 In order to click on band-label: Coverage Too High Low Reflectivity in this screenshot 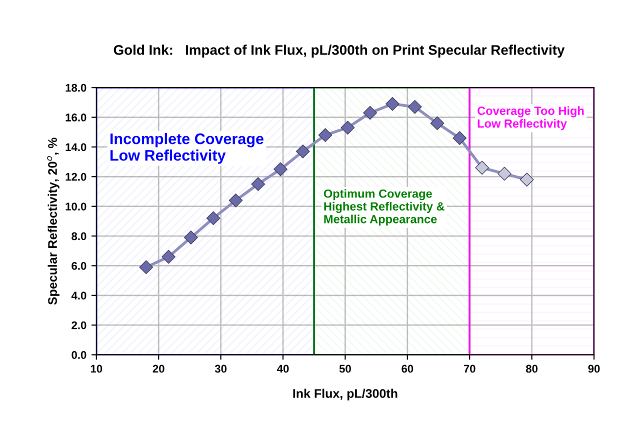, I will do `click(531, 118)`.